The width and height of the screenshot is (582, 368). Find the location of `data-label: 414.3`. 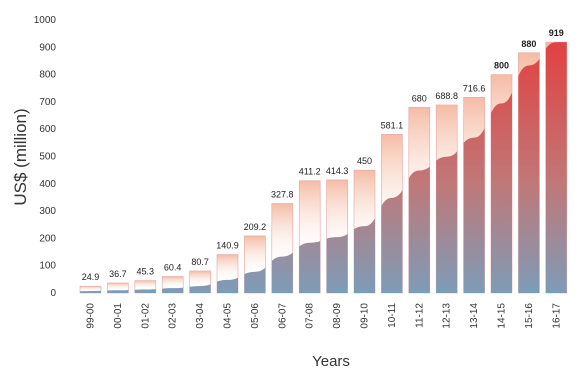

data-label: 414.3 is located at coordinates (337, 171).